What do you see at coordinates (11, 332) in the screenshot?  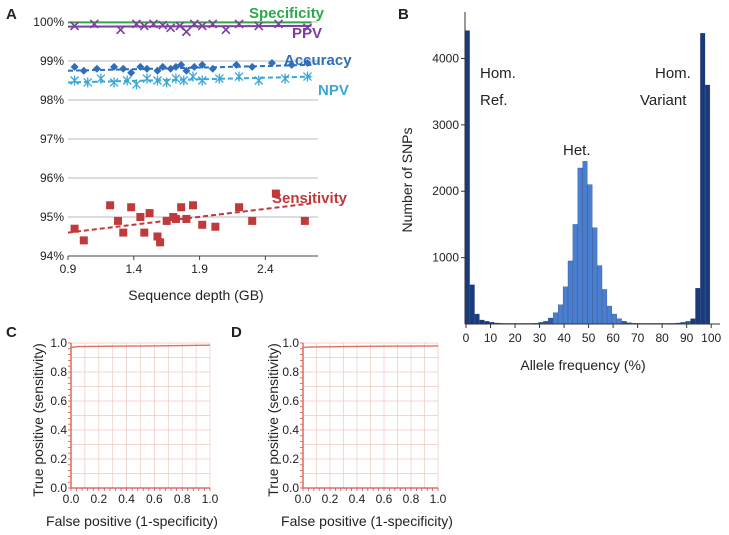 I see `panel-letter-c: C` at bounding box center [11, 332].